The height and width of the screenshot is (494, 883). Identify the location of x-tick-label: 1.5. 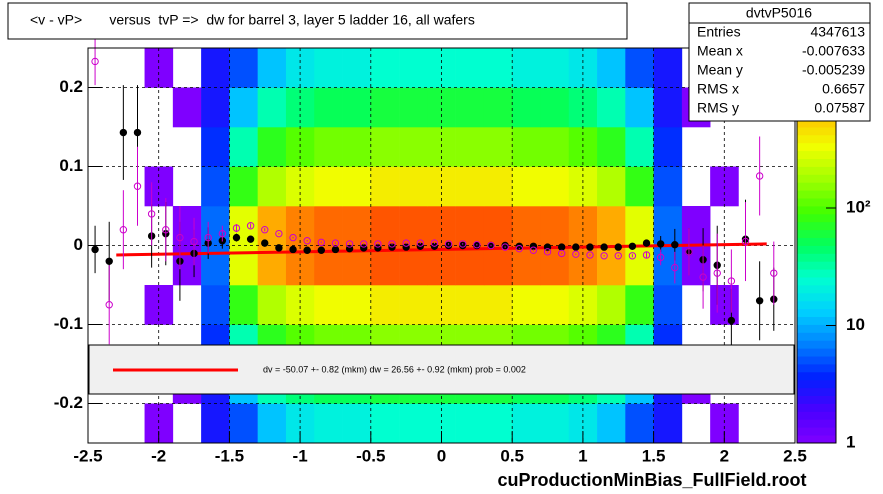
(654, 455).